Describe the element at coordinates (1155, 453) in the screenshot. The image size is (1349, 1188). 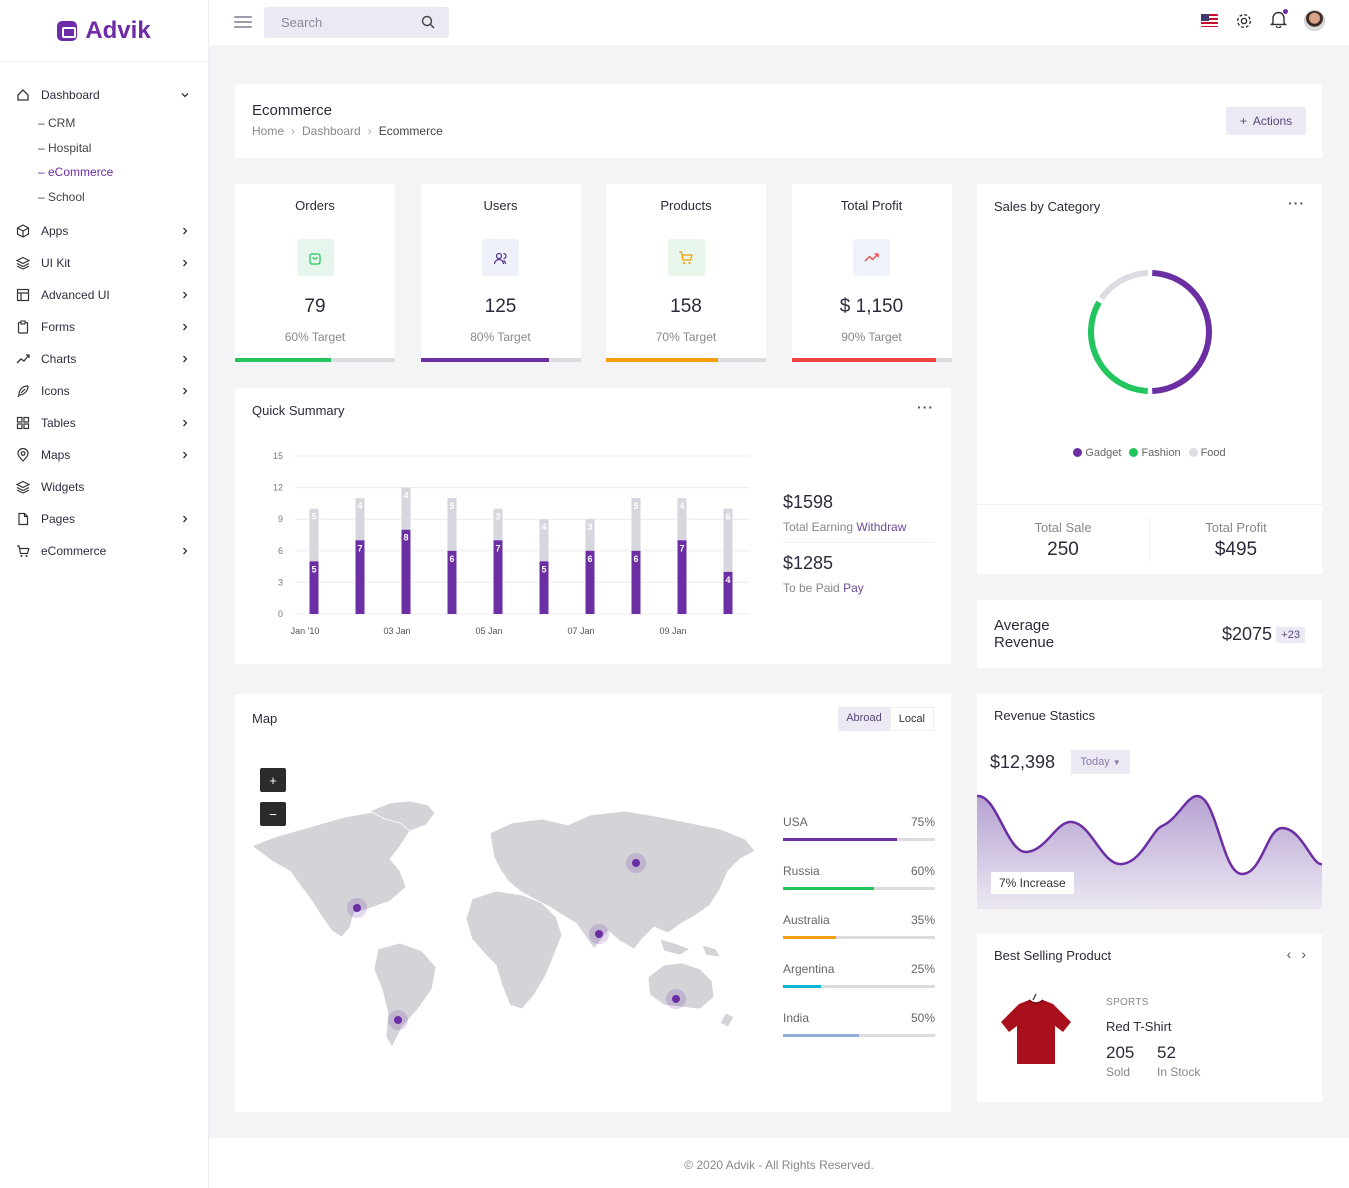
I see `legend-item-fashion: Fashion` at that location.